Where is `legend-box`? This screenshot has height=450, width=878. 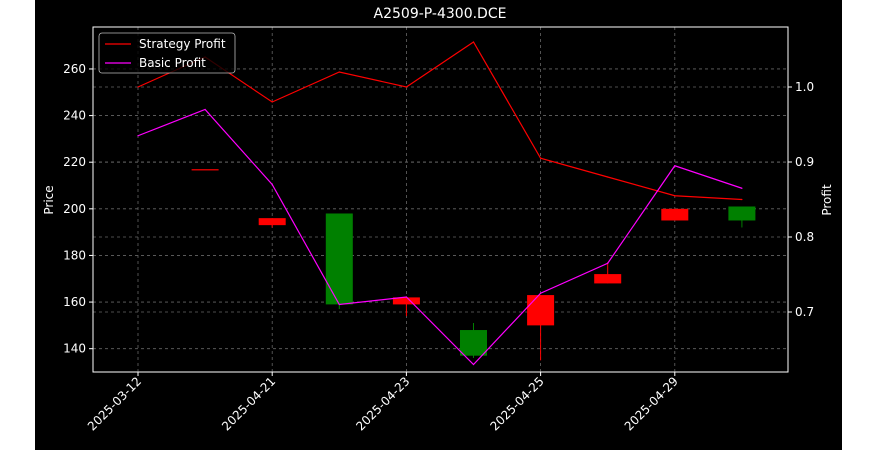
legend-box is located at coordinates (167, 53).